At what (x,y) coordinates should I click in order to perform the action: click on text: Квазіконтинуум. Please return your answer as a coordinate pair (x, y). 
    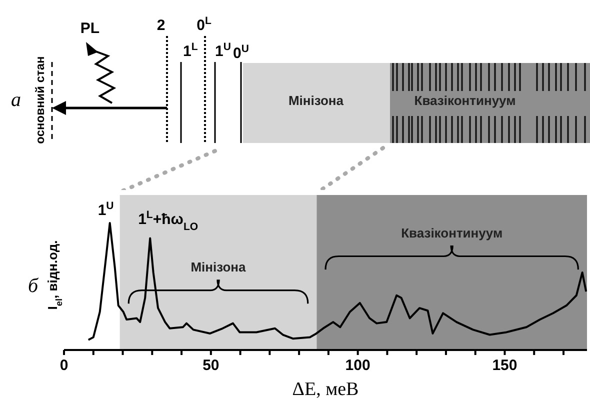
    Looking at the image, I should click on (465, 100).